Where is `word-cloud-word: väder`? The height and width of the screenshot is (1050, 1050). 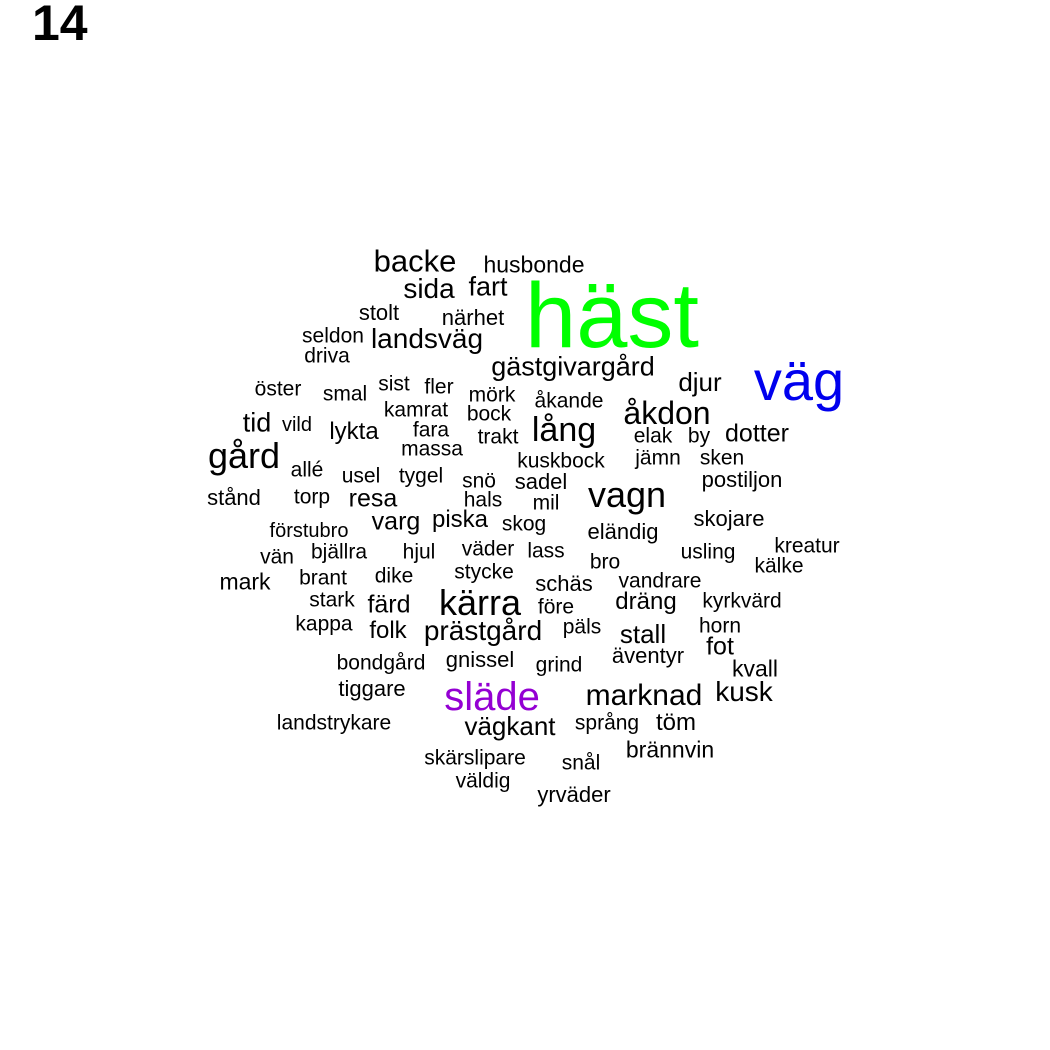 word-cloud-word: väder is located at coordinates (488, 549).